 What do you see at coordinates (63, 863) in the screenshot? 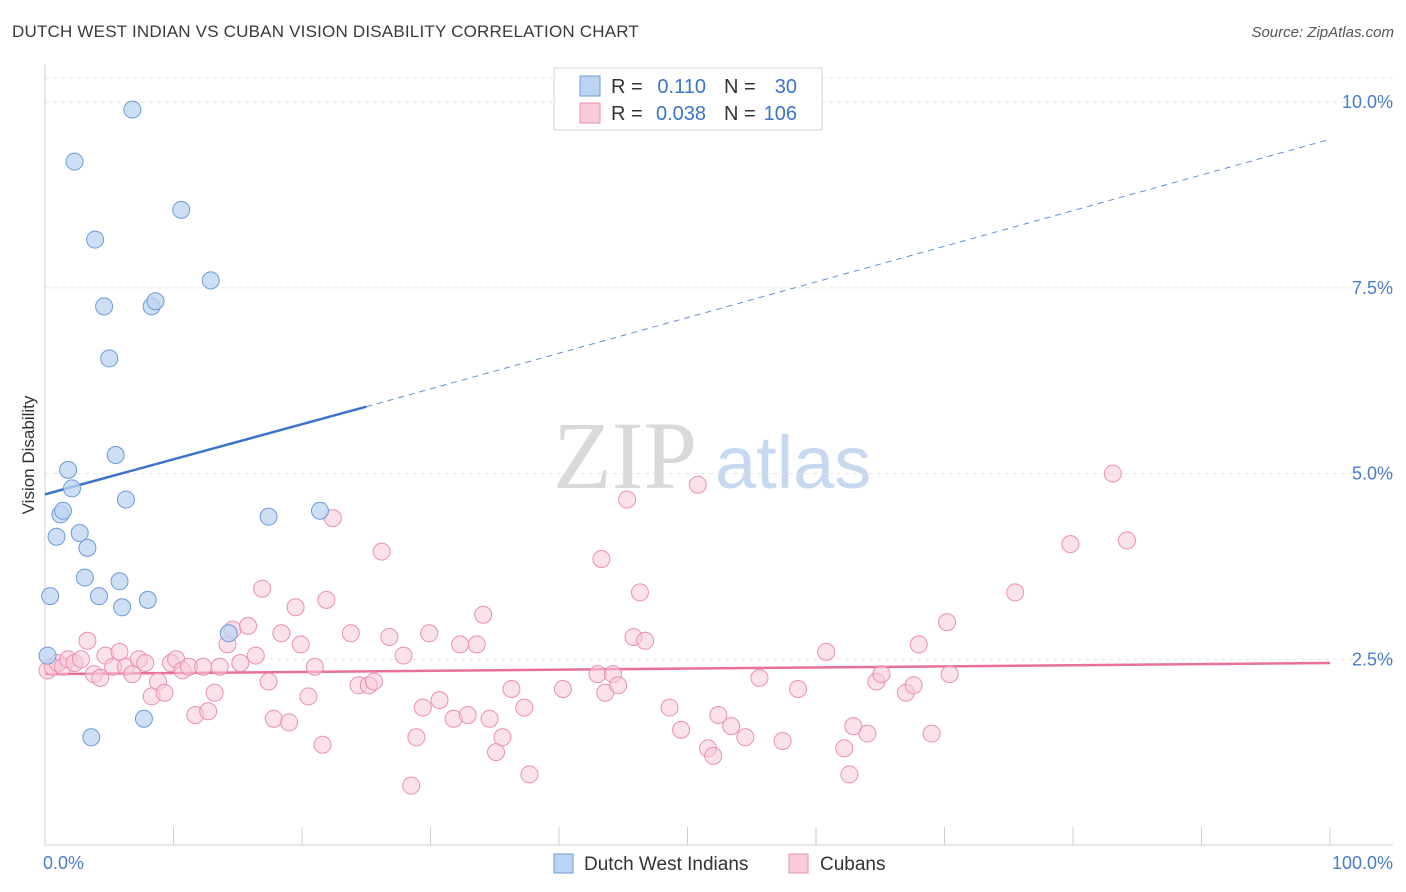
I see `x-tick-label-min: 0.0%` at bounding box center [63, 863].